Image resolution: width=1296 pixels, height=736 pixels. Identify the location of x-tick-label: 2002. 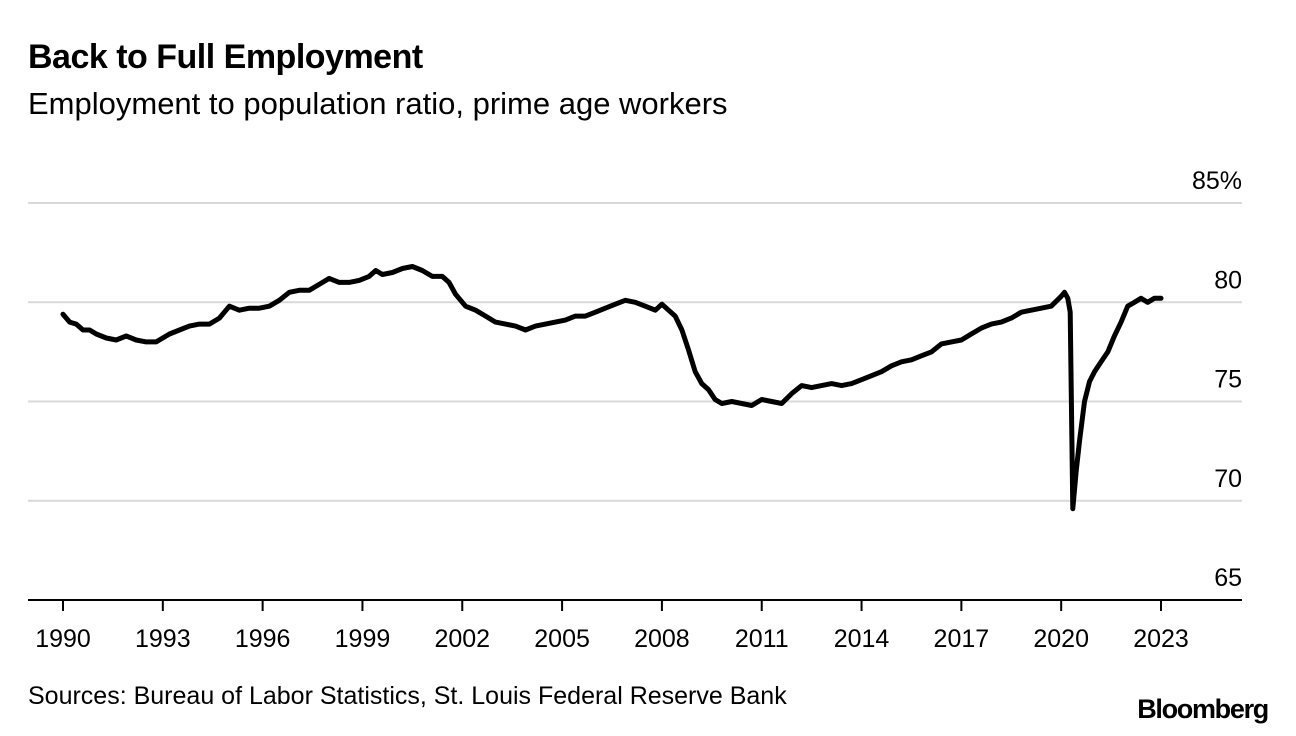
(462, 639).